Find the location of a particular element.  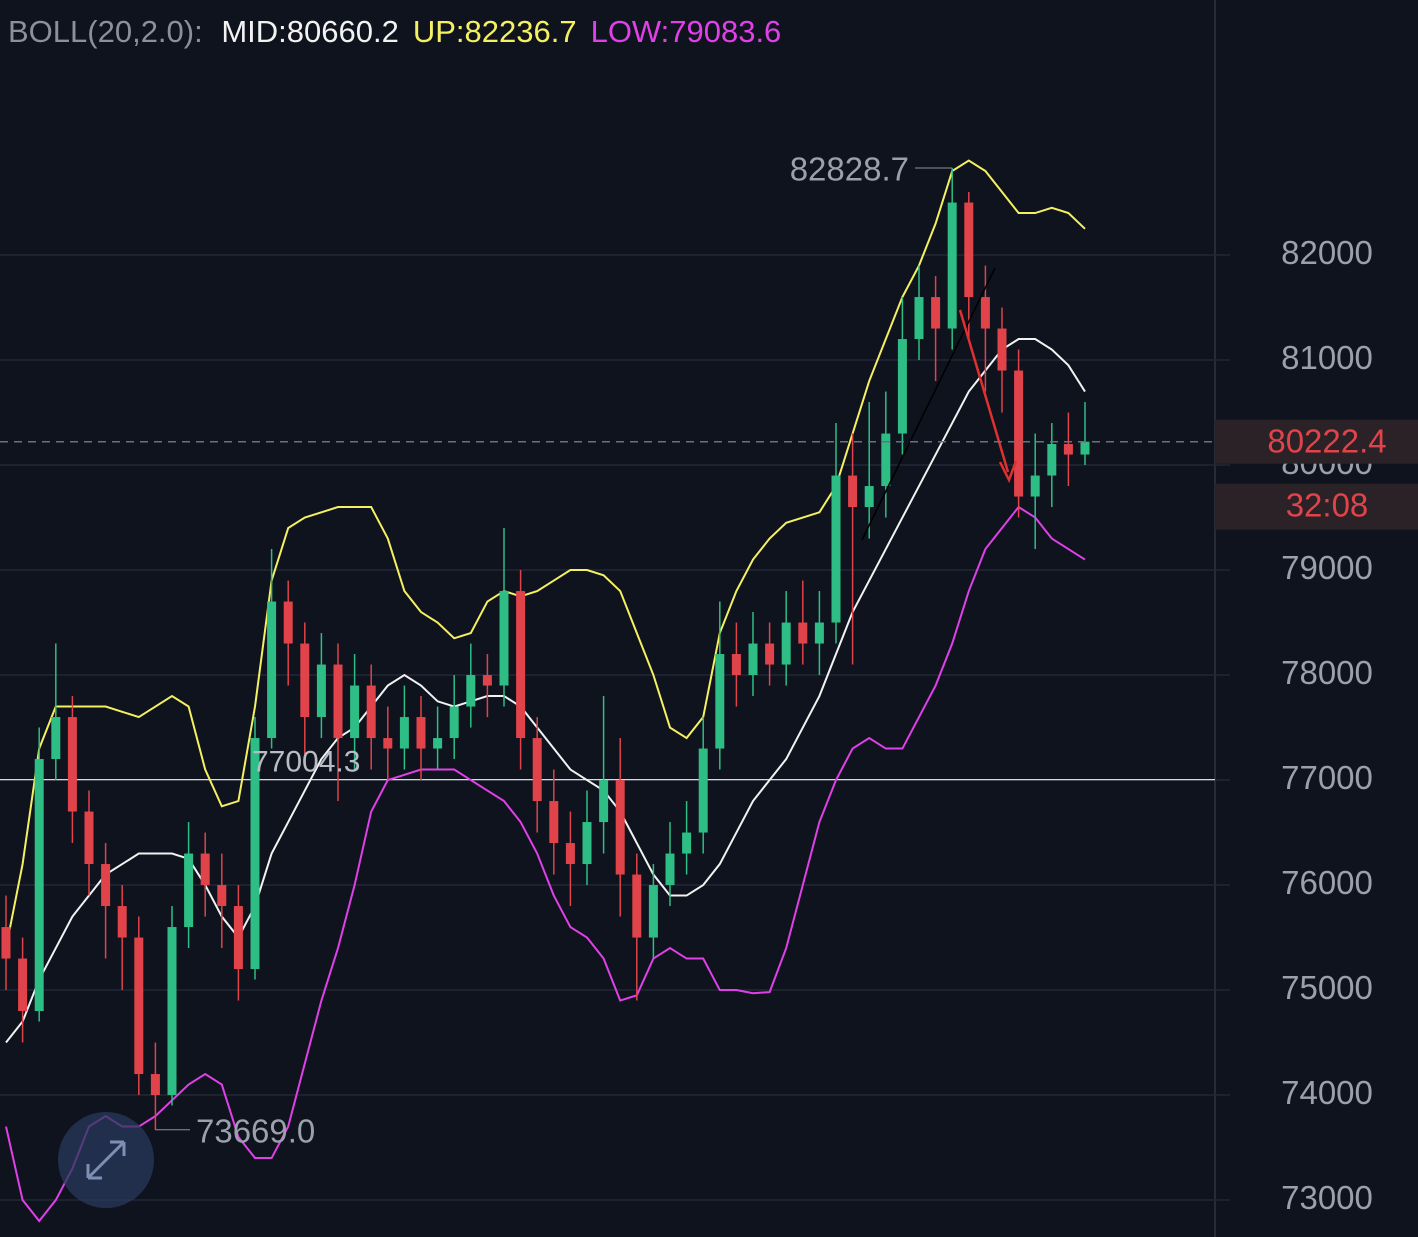

last-price-label: 80222.4 is located at coordinates (1326, 440).